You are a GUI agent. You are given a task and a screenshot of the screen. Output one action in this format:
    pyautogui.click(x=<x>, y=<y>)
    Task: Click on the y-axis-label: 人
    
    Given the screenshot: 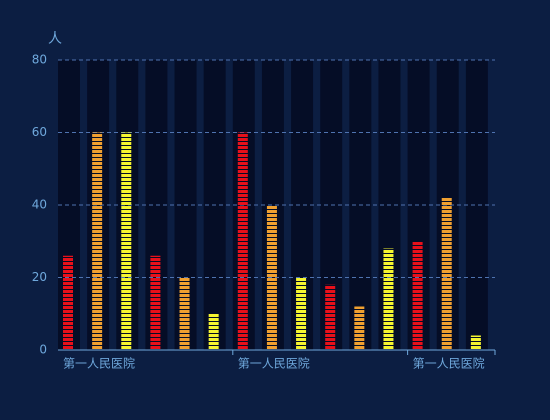 What is the action you would take?
    pyautogui.click(x=55, y=39)
    